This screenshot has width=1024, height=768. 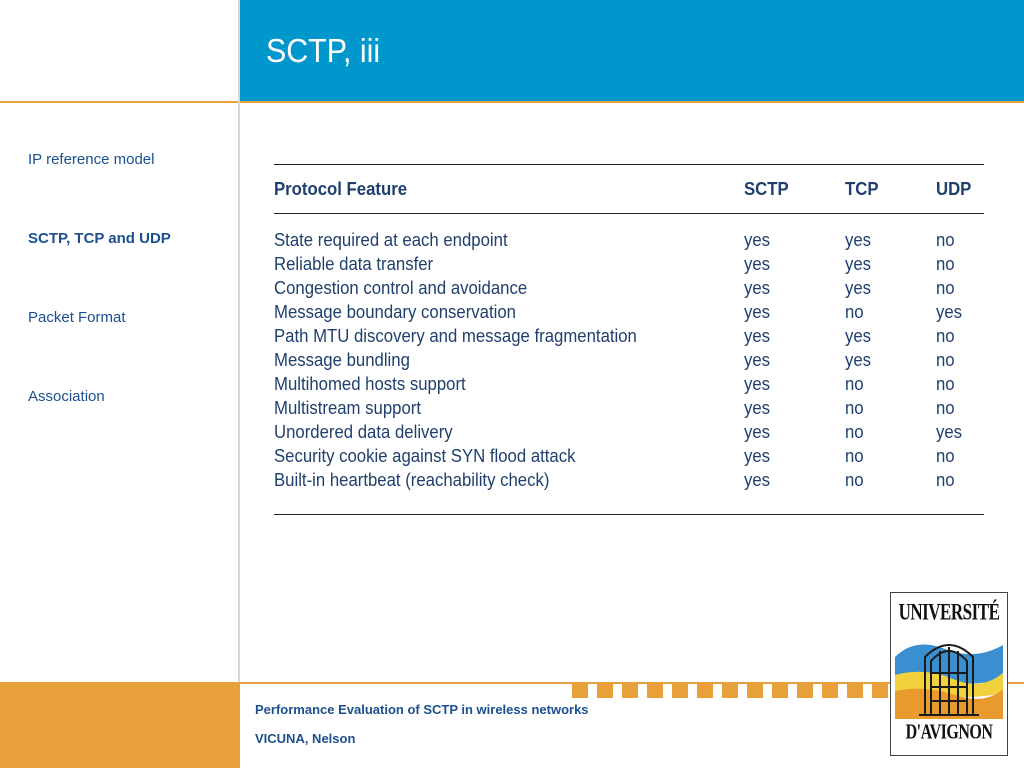 What do you see at coordinates (629, 312) in the screenshot?
I see `table-row: Message boundary conservation yes no yes` at bounding box center [629, 312].